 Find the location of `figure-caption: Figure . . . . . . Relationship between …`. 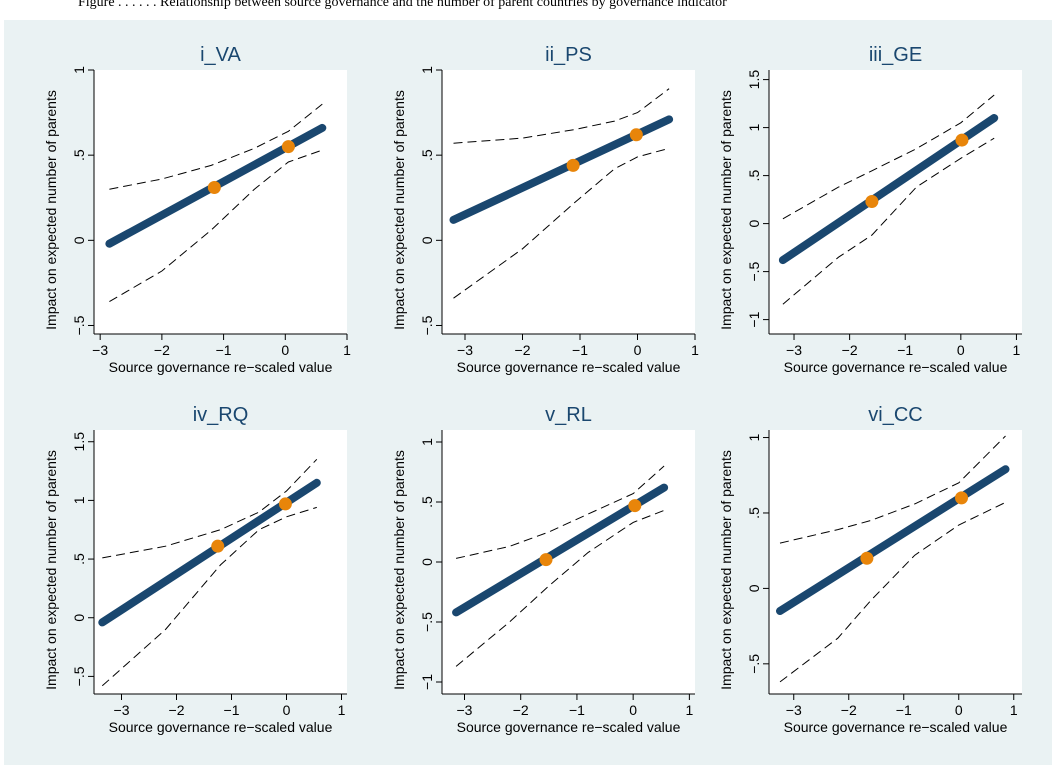

figure-caption: Figure . . . . . . Relationship between … is located at coordinates (402, 5).